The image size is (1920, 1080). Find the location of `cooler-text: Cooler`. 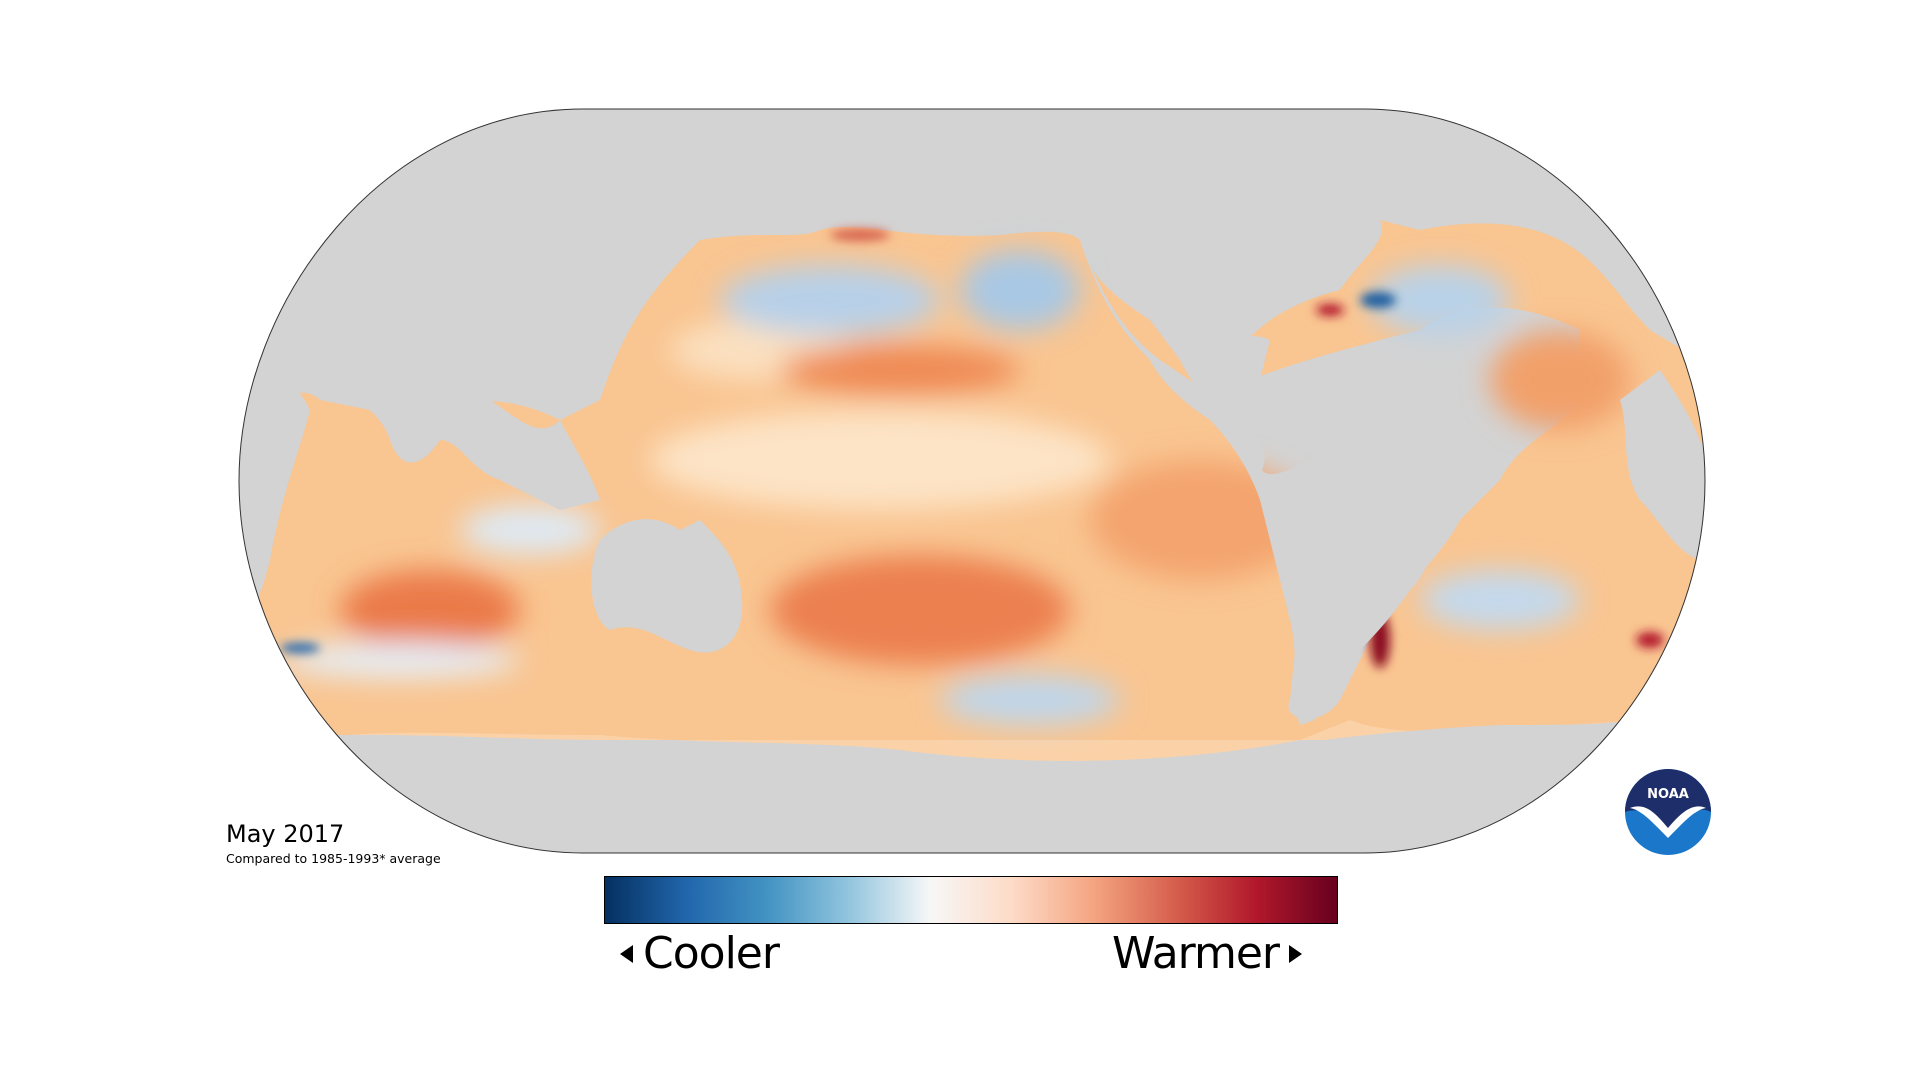

cooler-text: Cooler is located at coordinates (711, 953).